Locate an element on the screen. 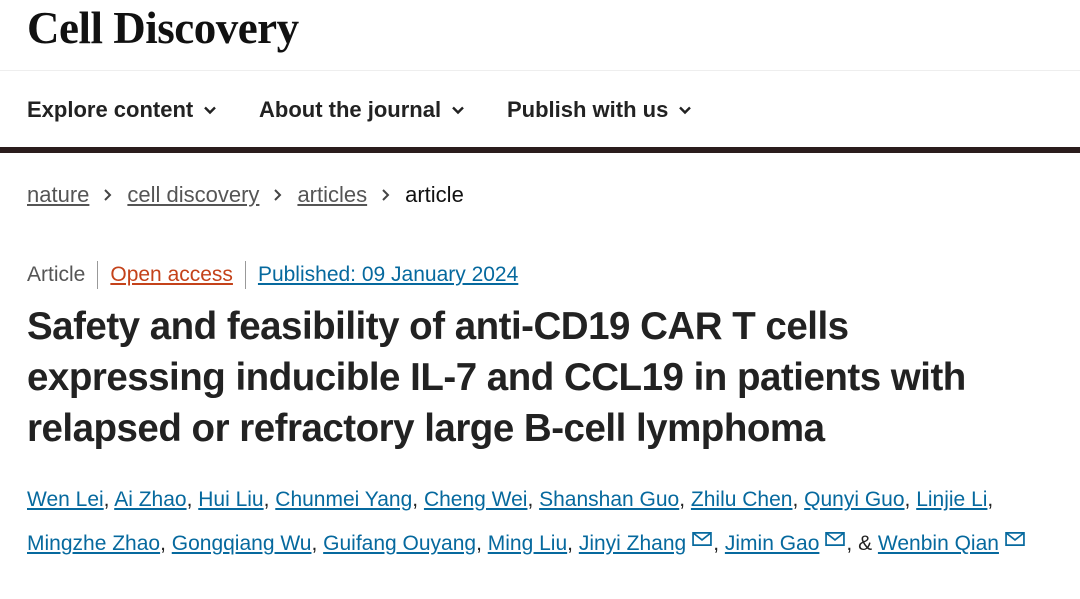 Image resolution: width=1080 pixels, height=599 pixels. nav-item-label: Publish with us is located at coordinates (588, 109).